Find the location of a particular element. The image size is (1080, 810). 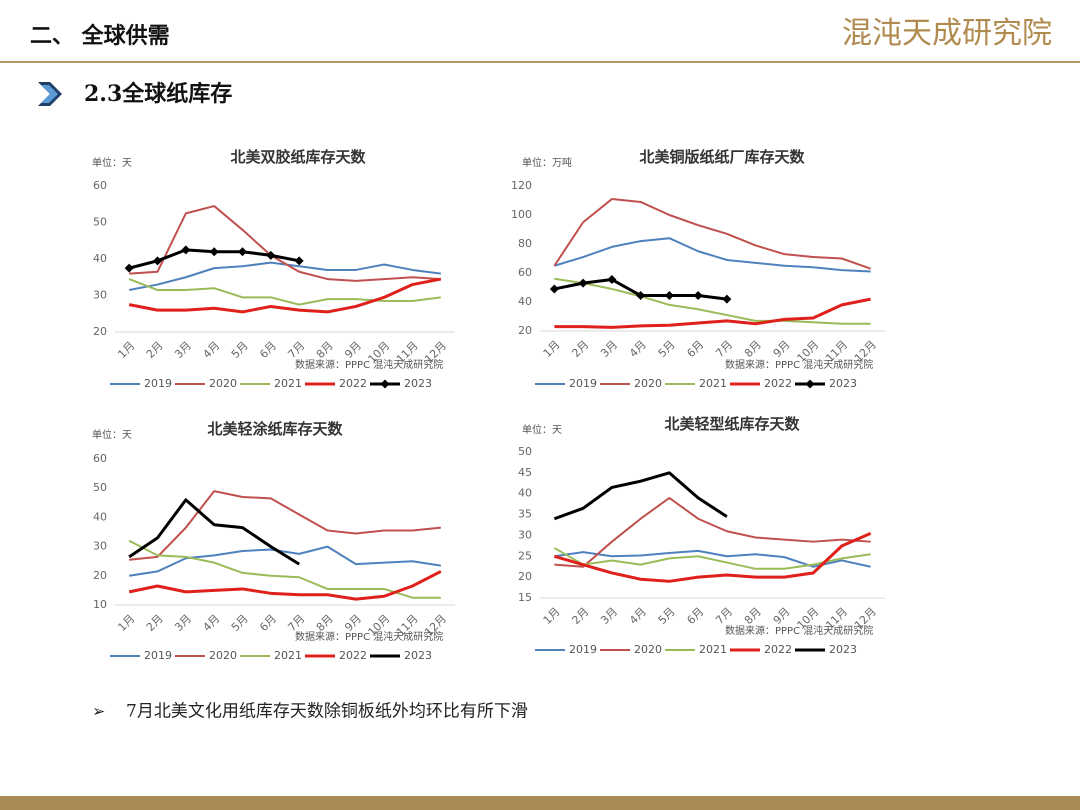

logo: 混沌天成研究院 is located at coordinates (947, 33).